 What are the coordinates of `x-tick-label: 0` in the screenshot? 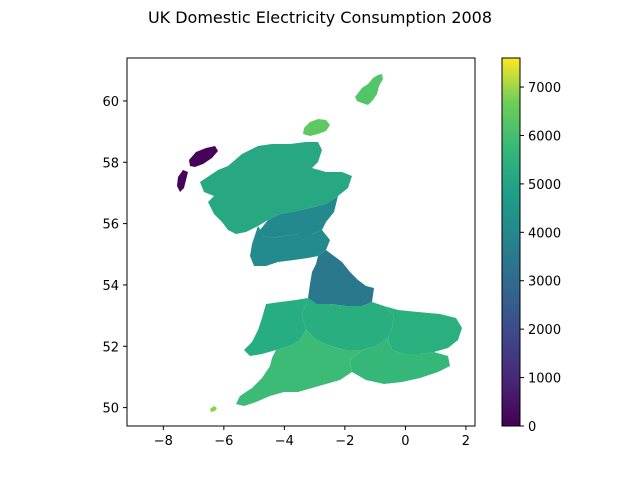 It's located at (405, 441).